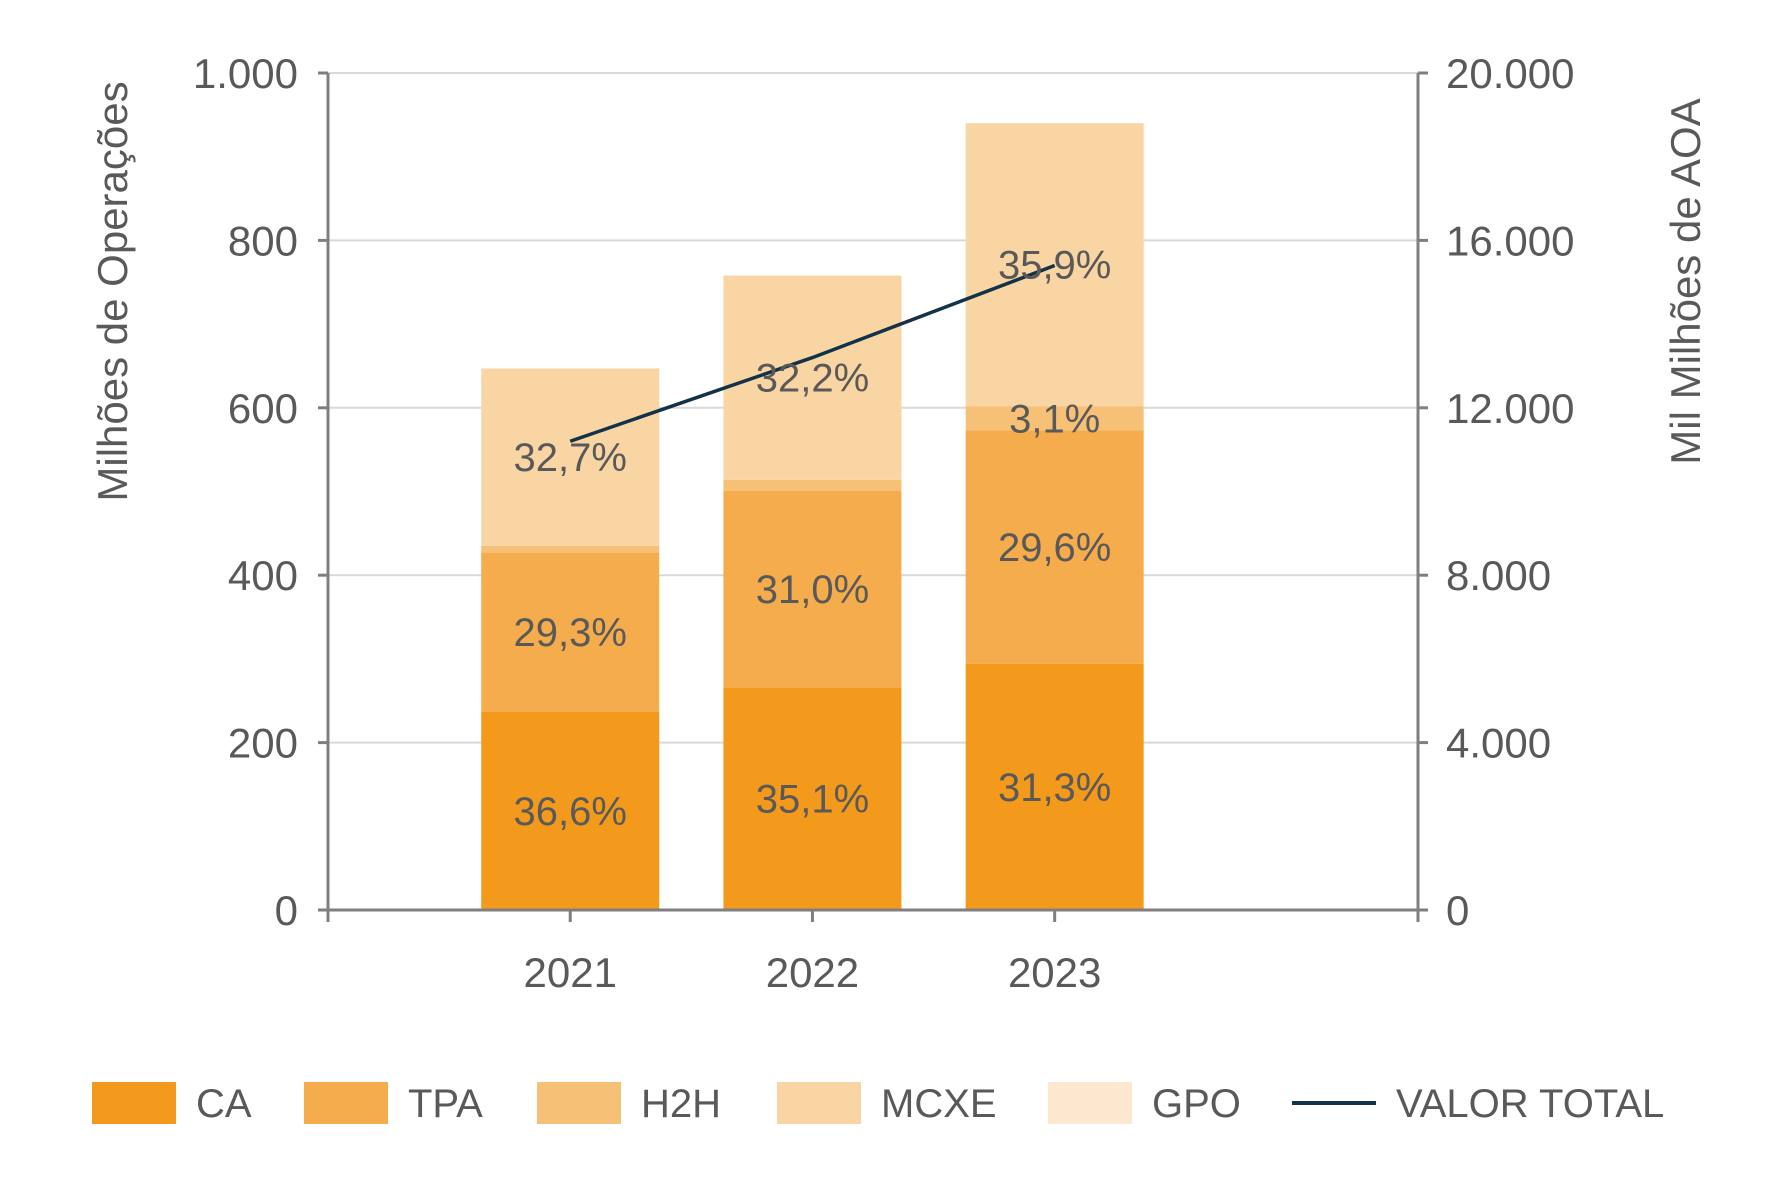 Image resolution: width=1772 pixels, height=1186 pixels. What do you see at coordinates (579, 1103) in the screenshot?
I see `legend-swatch-h2h` at bounding box center [579, 1103].